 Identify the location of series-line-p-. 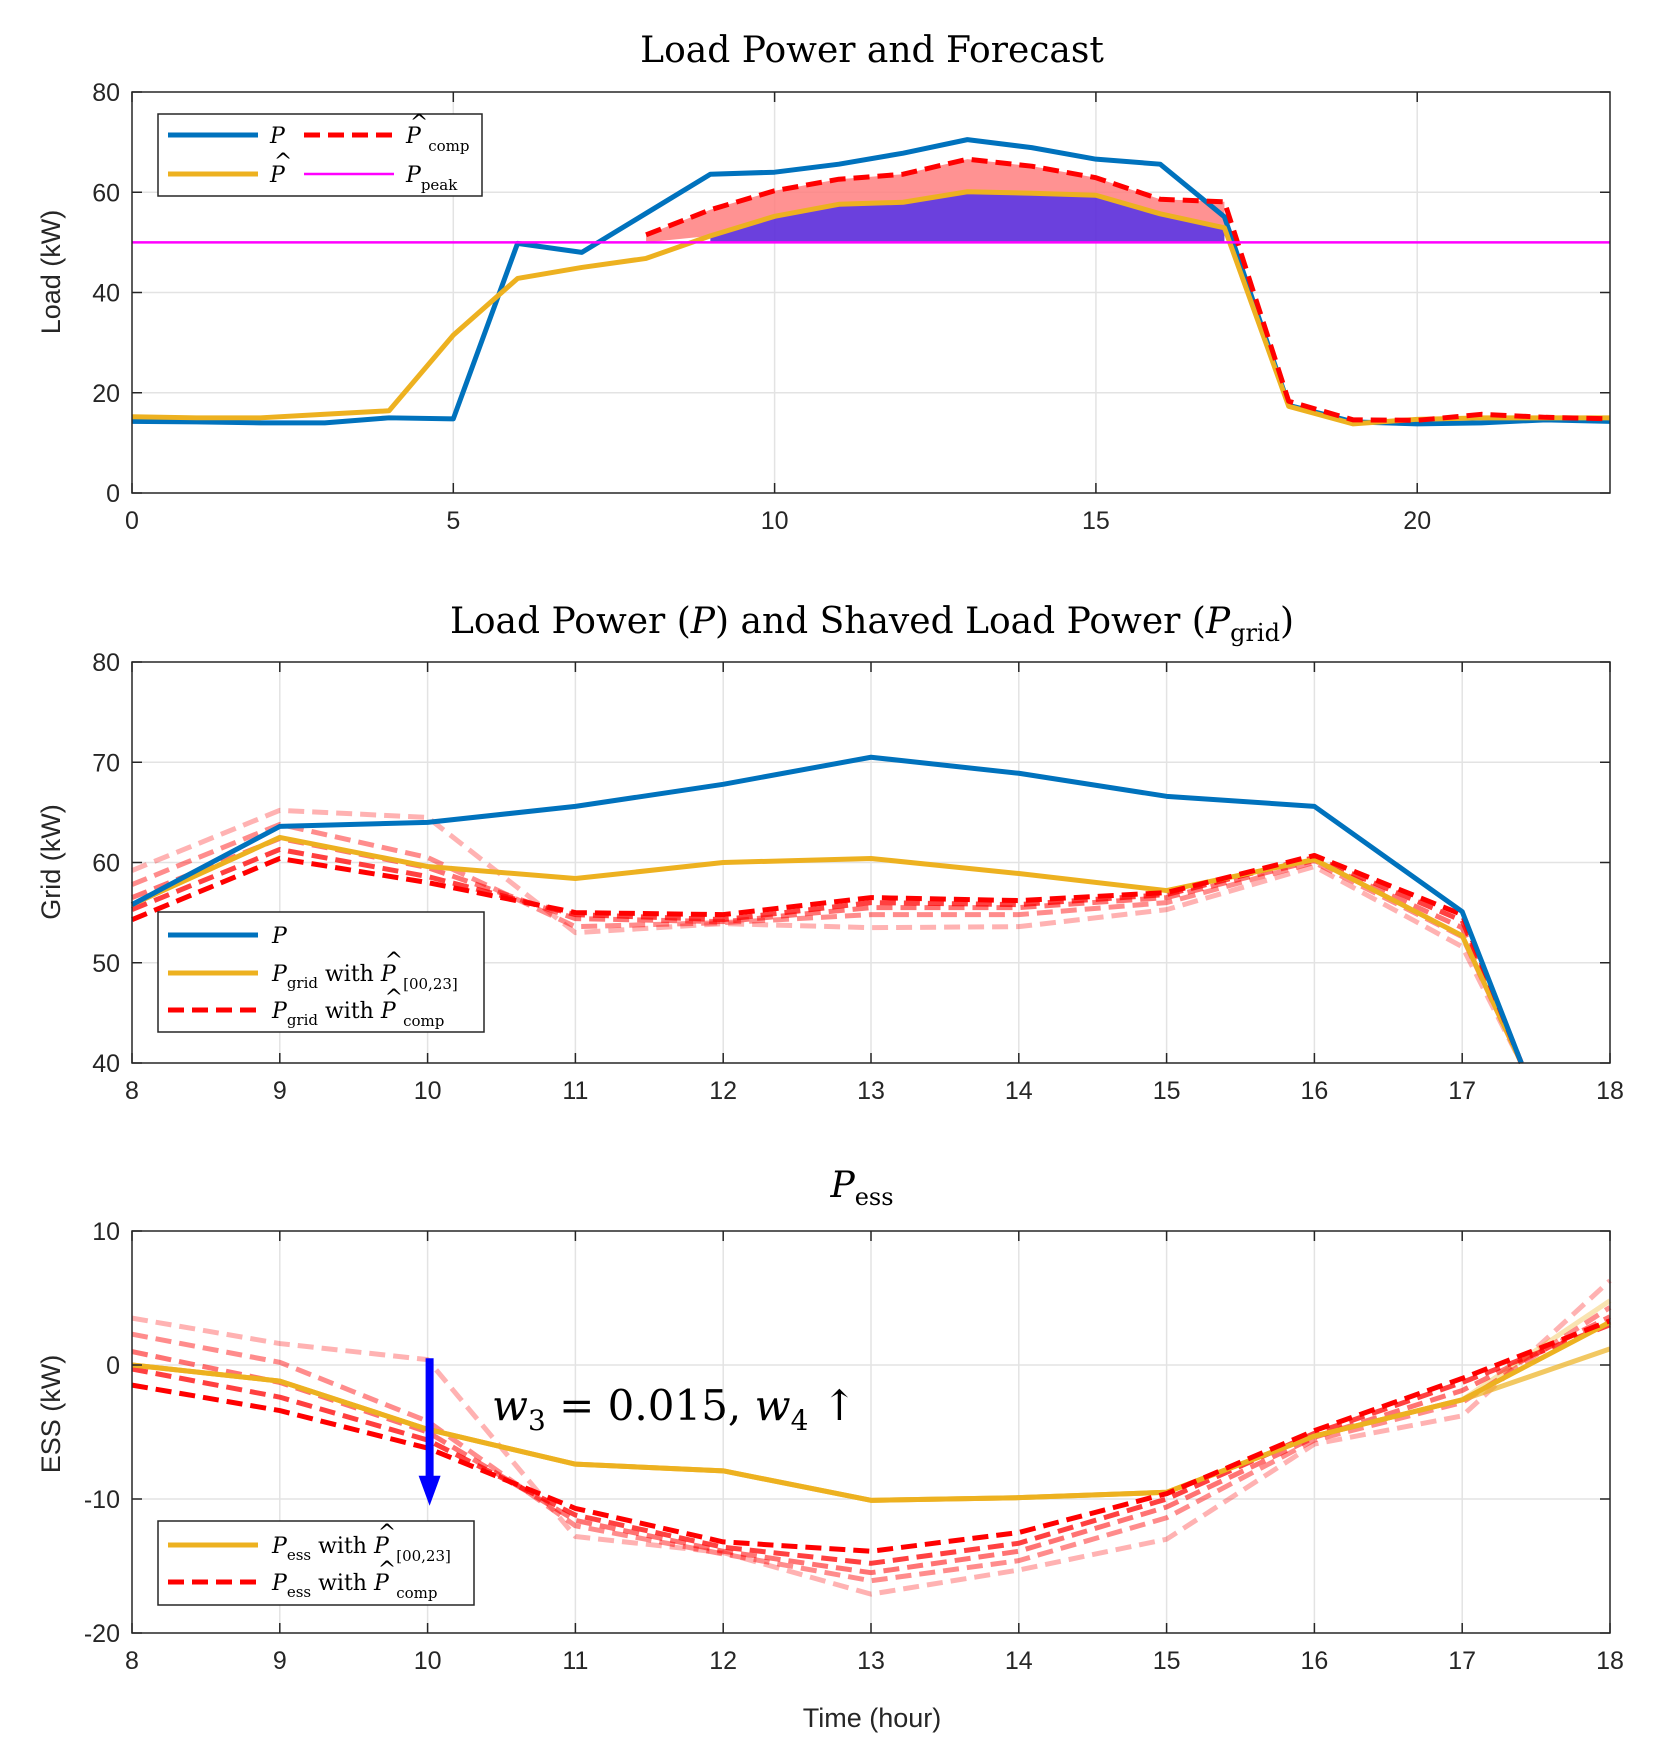
(870, 308).